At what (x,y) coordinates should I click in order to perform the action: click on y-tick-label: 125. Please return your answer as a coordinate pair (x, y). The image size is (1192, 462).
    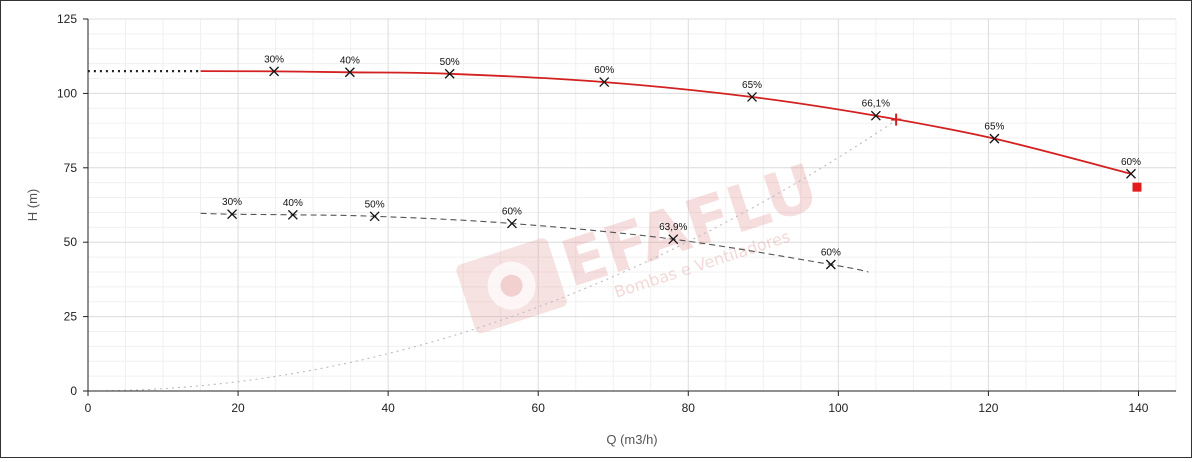
    Looking at the image, I should click on (67, 19).